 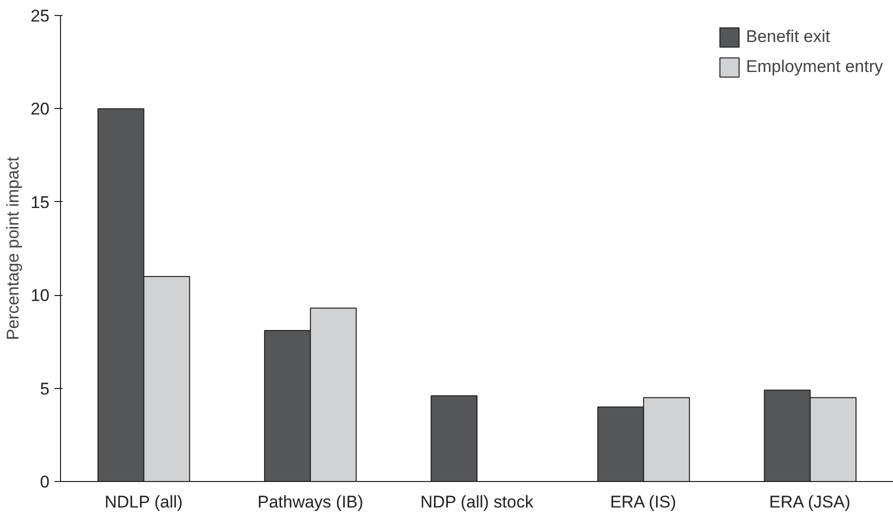 I want to click on y-tick-label: 5, so click(x=45, y=388).